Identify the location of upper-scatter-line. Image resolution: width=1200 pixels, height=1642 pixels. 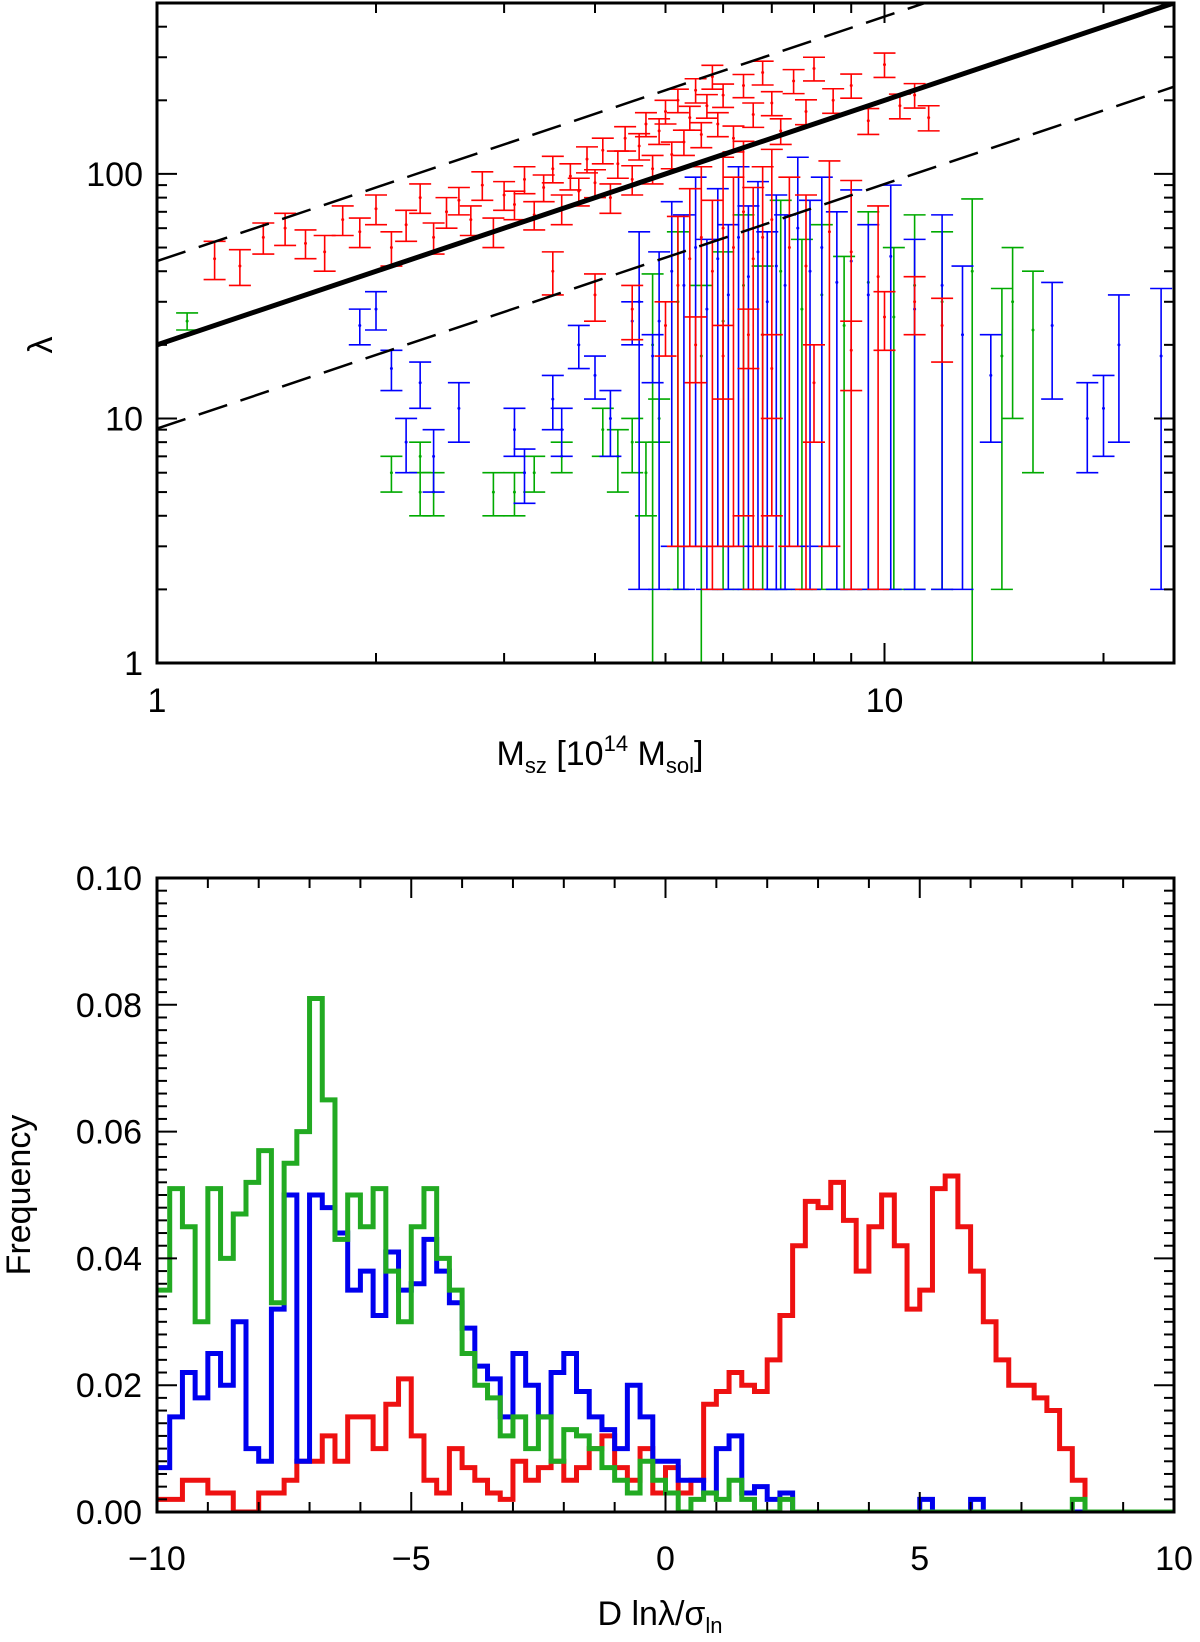
(543, 133).